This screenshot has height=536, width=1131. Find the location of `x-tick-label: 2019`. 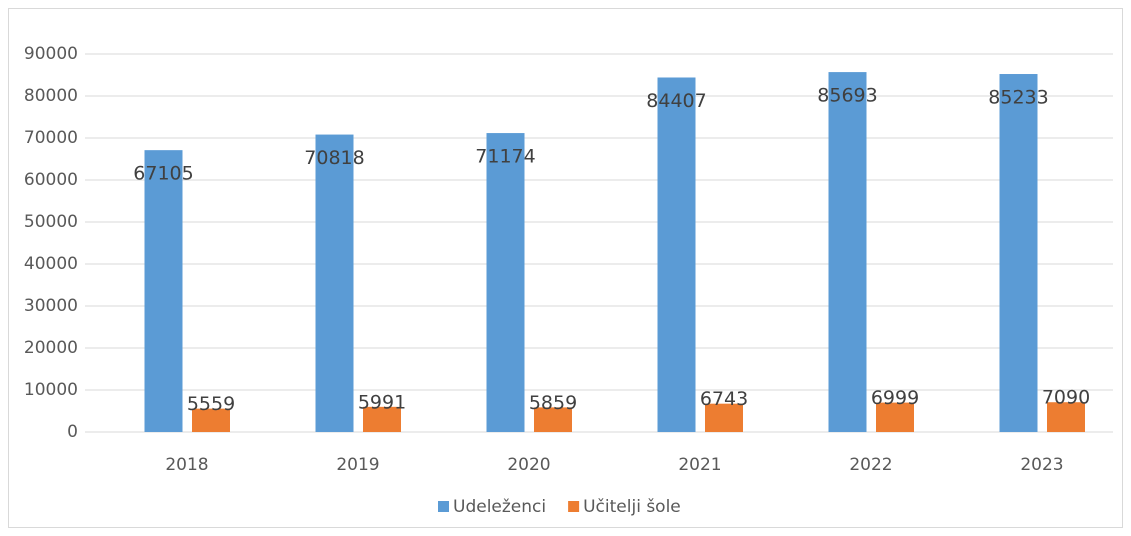

x-tick-label: 2019 is located at coordinates (357, 465).